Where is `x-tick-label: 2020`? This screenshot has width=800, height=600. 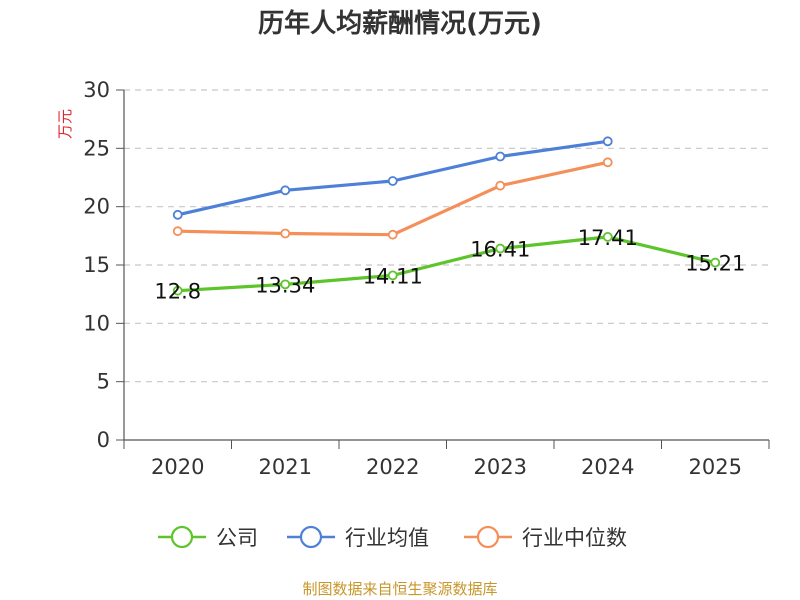 x-tick-label: 2020 is located at coordinates (177, 467).